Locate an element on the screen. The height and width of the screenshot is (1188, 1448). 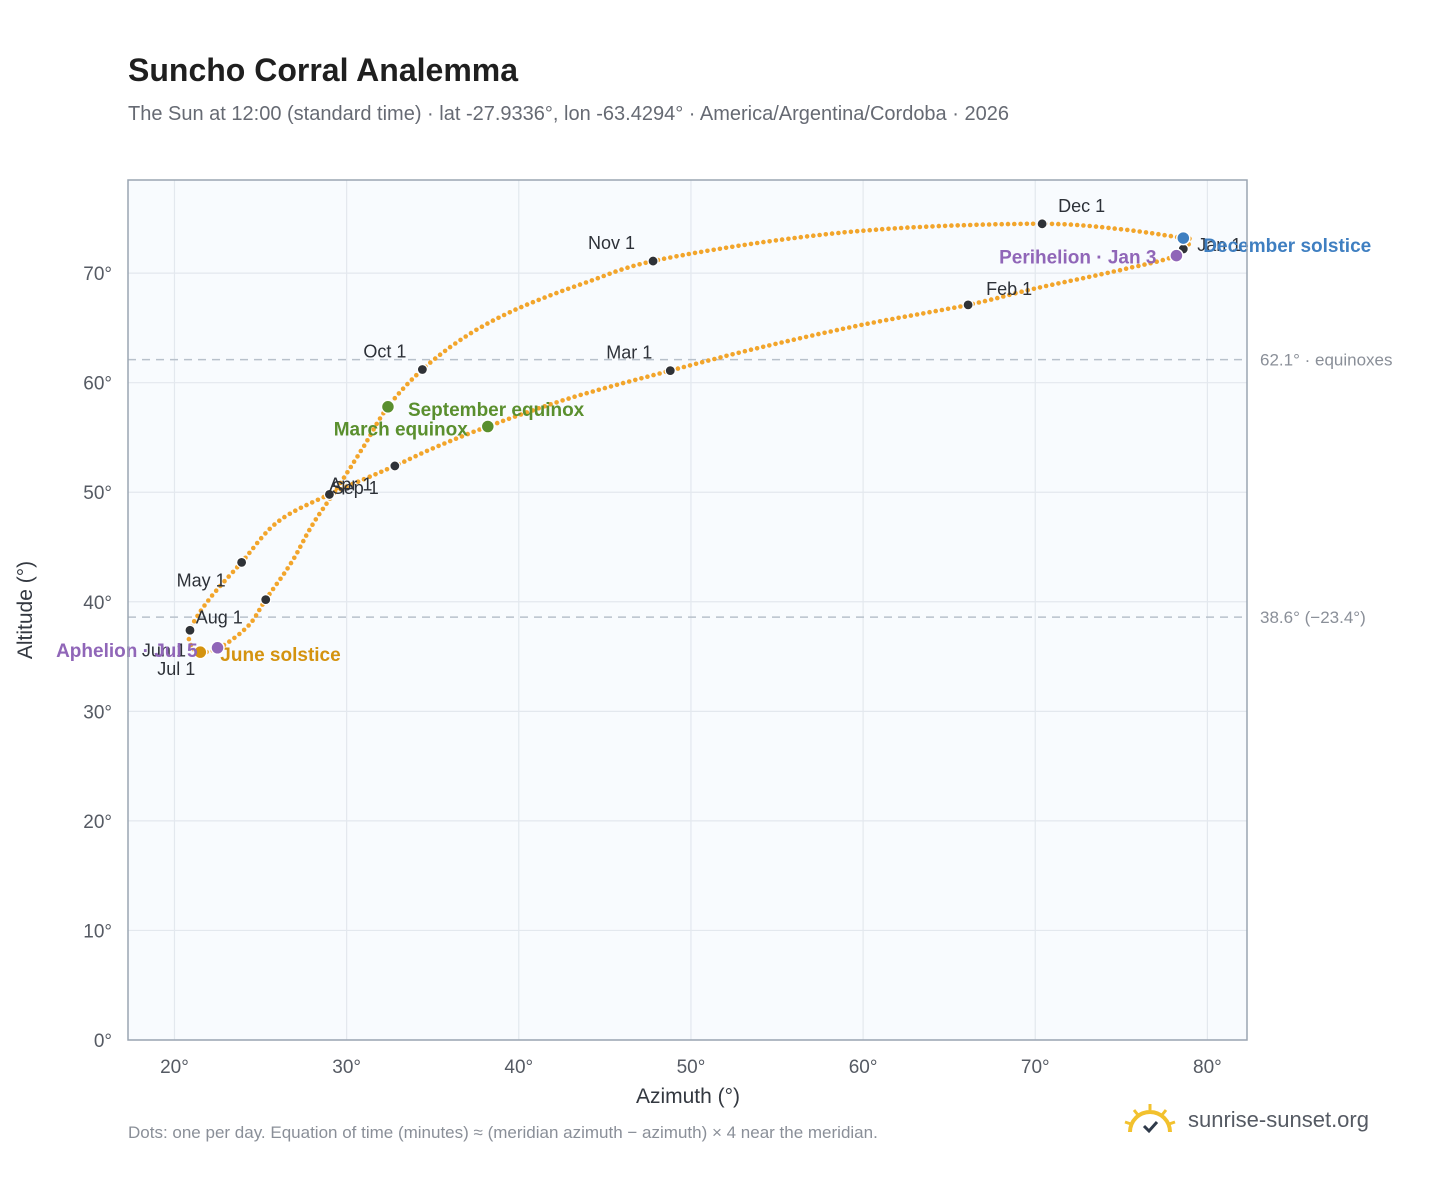
chart-title: Suncho Corral Analemma is located at coordinates (323, 70).